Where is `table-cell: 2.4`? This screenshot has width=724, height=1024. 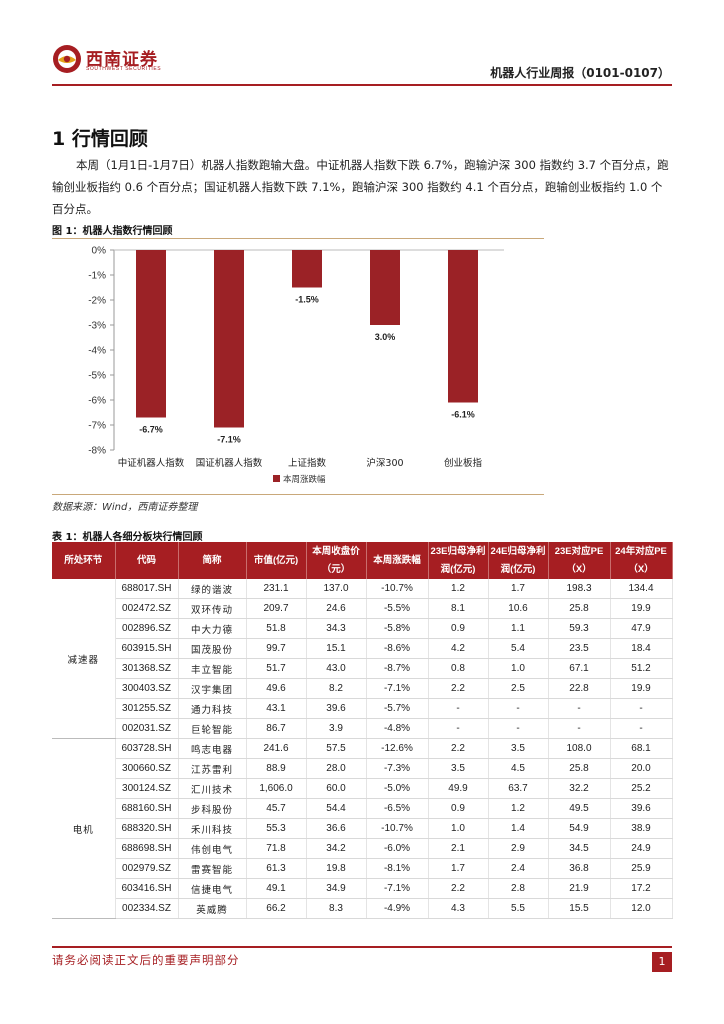
table-cell: 2.4 is located at coordinates (518, 868).